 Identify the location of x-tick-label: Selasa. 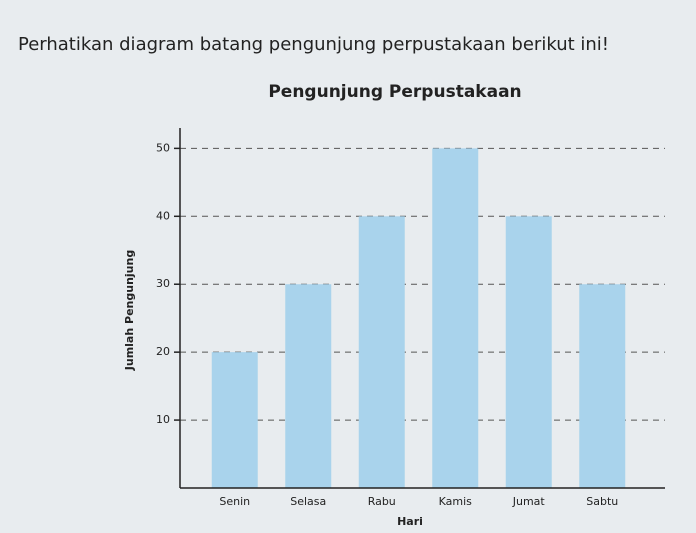
(308, 501).